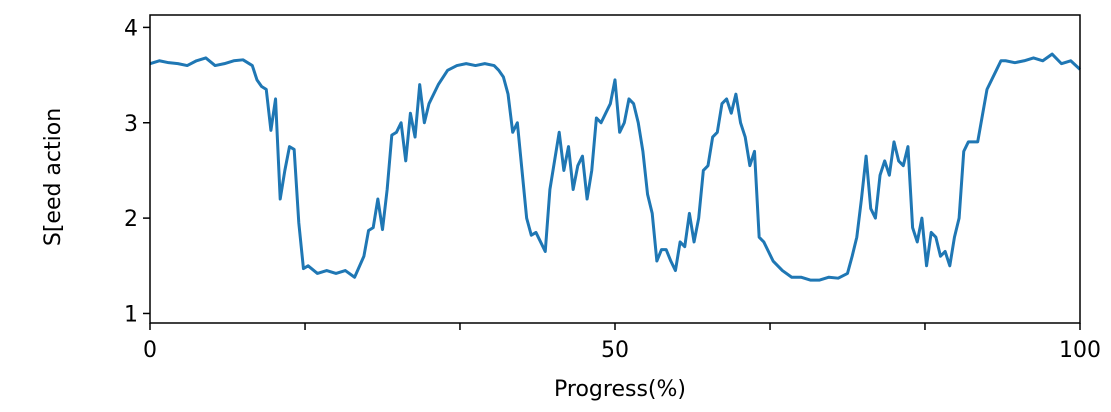  What do you see at coordinates (131, 219) in the screenshot?
I see `y-tick-label: 2` at bounding box center [131, 219].